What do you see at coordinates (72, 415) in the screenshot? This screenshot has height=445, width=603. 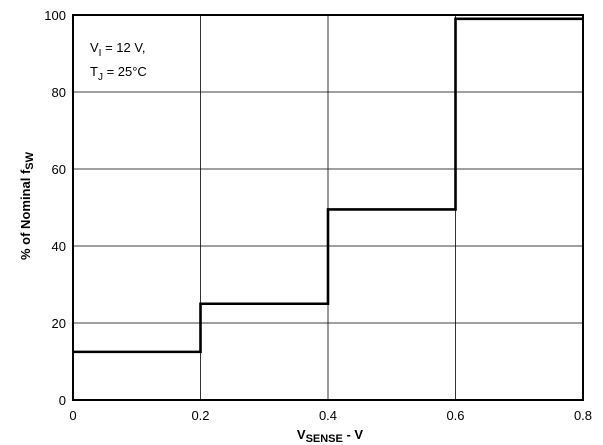 I see `x-tick-label: 0` at bounding box center [72, 415].